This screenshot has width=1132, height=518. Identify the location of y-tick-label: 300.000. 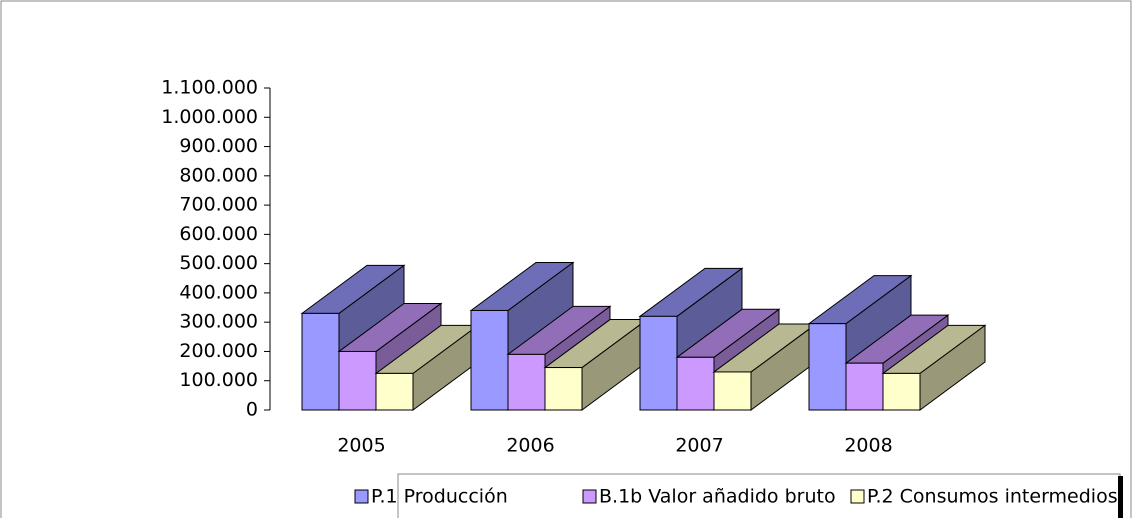
(218, 322).